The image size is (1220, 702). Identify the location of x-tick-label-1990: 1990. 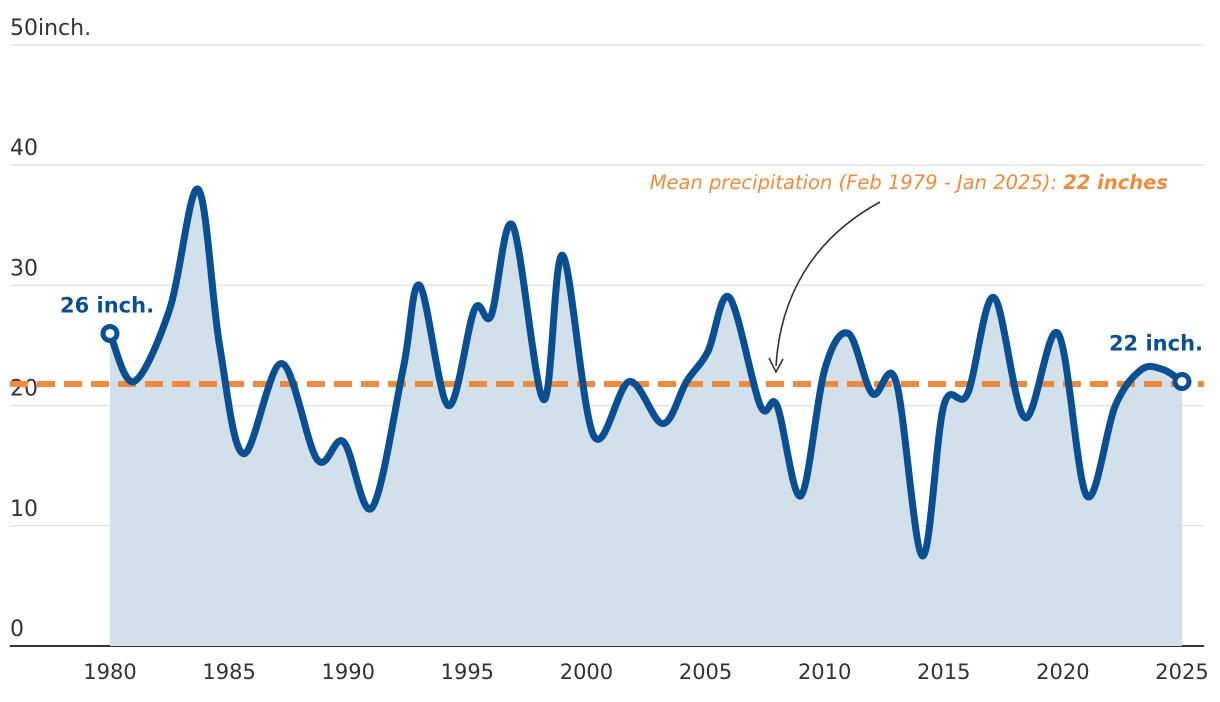
(347, 672).